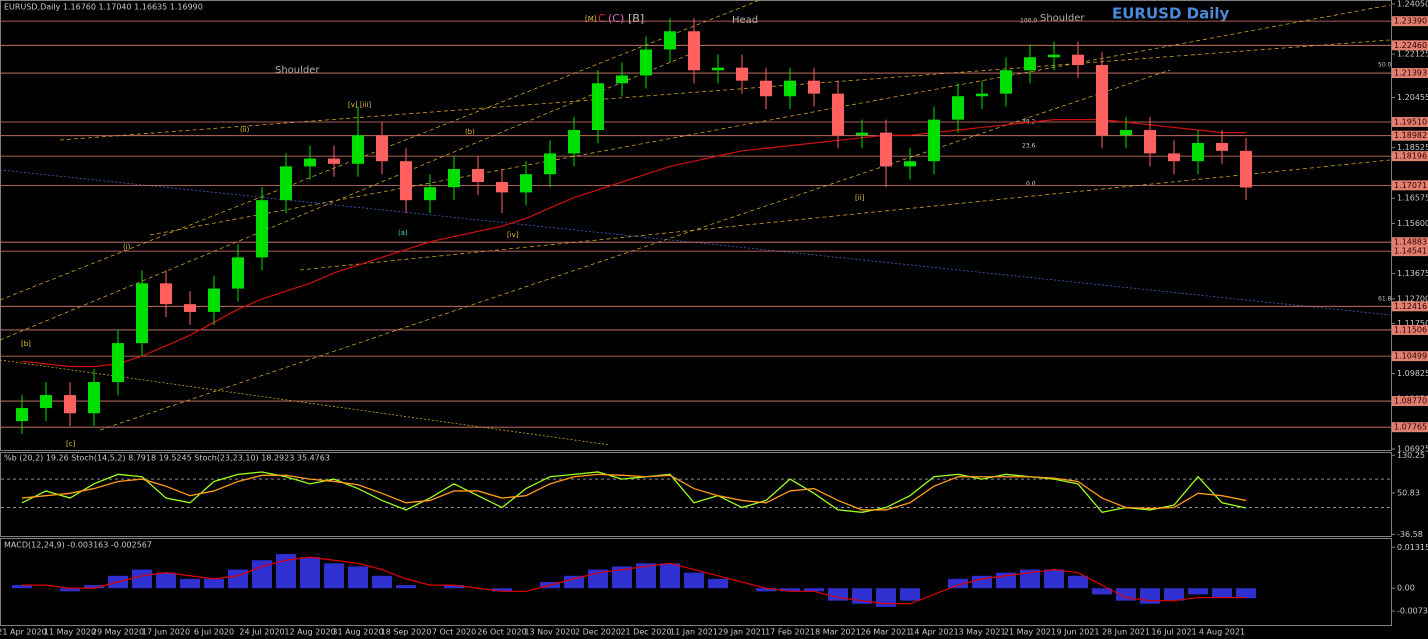  Describe the element at coordinates (1412, 147) in the screenshot. I see `y-tick-label: 1.18525` at that location.